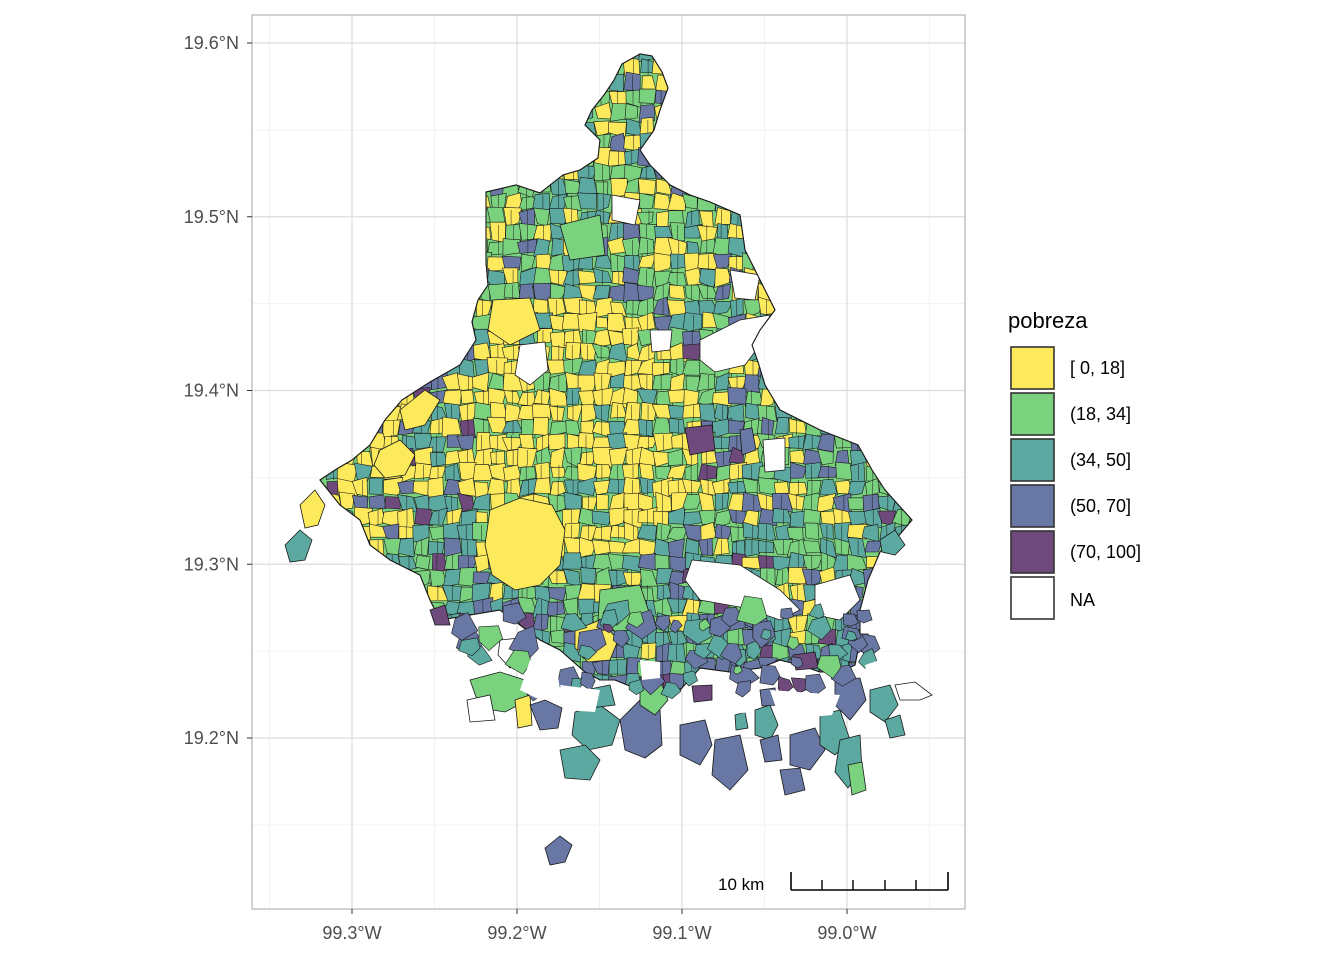 The image size is (1344, 960). Describe the element at coordinates (211, 391) in the screenshot. I see `y-tick-label: 19.4°N` at that location.